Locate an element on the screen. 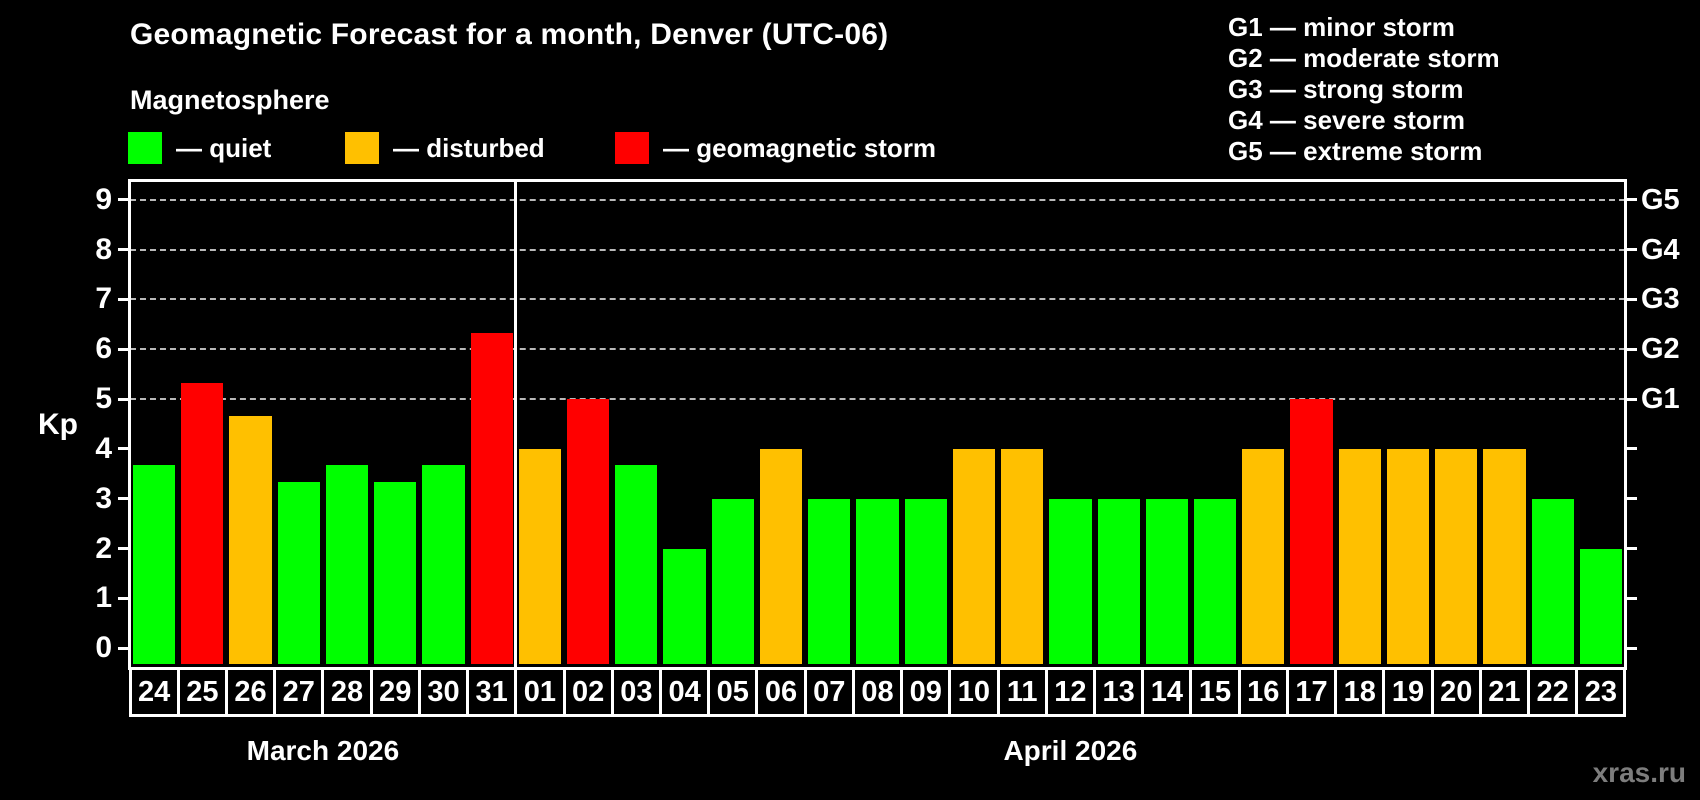 This screenshot has height=800, width=1700. g-level-label-G3: G3 is located at coordinates (1660, 299).